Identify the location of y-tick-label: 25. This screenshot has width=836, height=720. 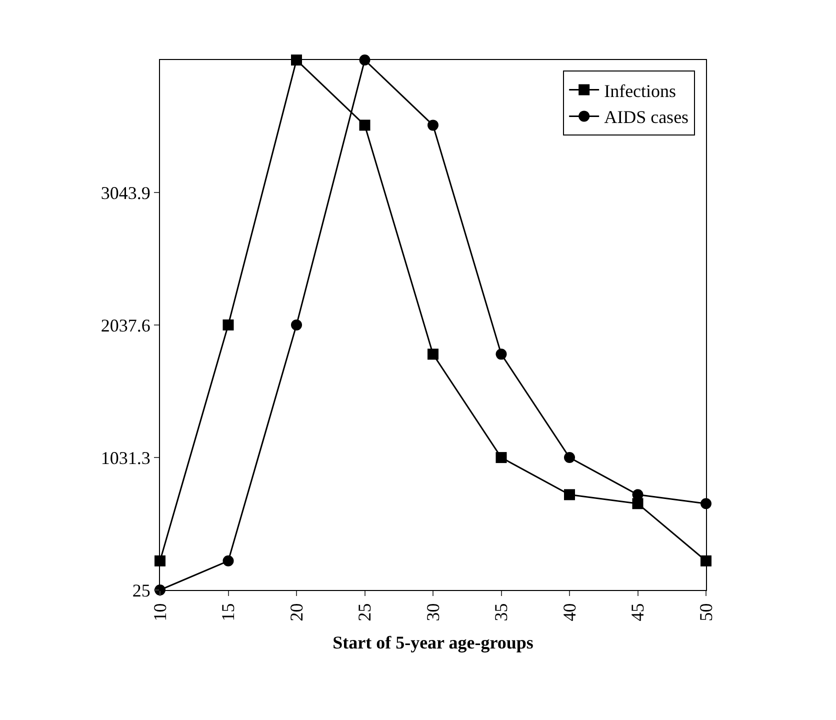
(141, 590).